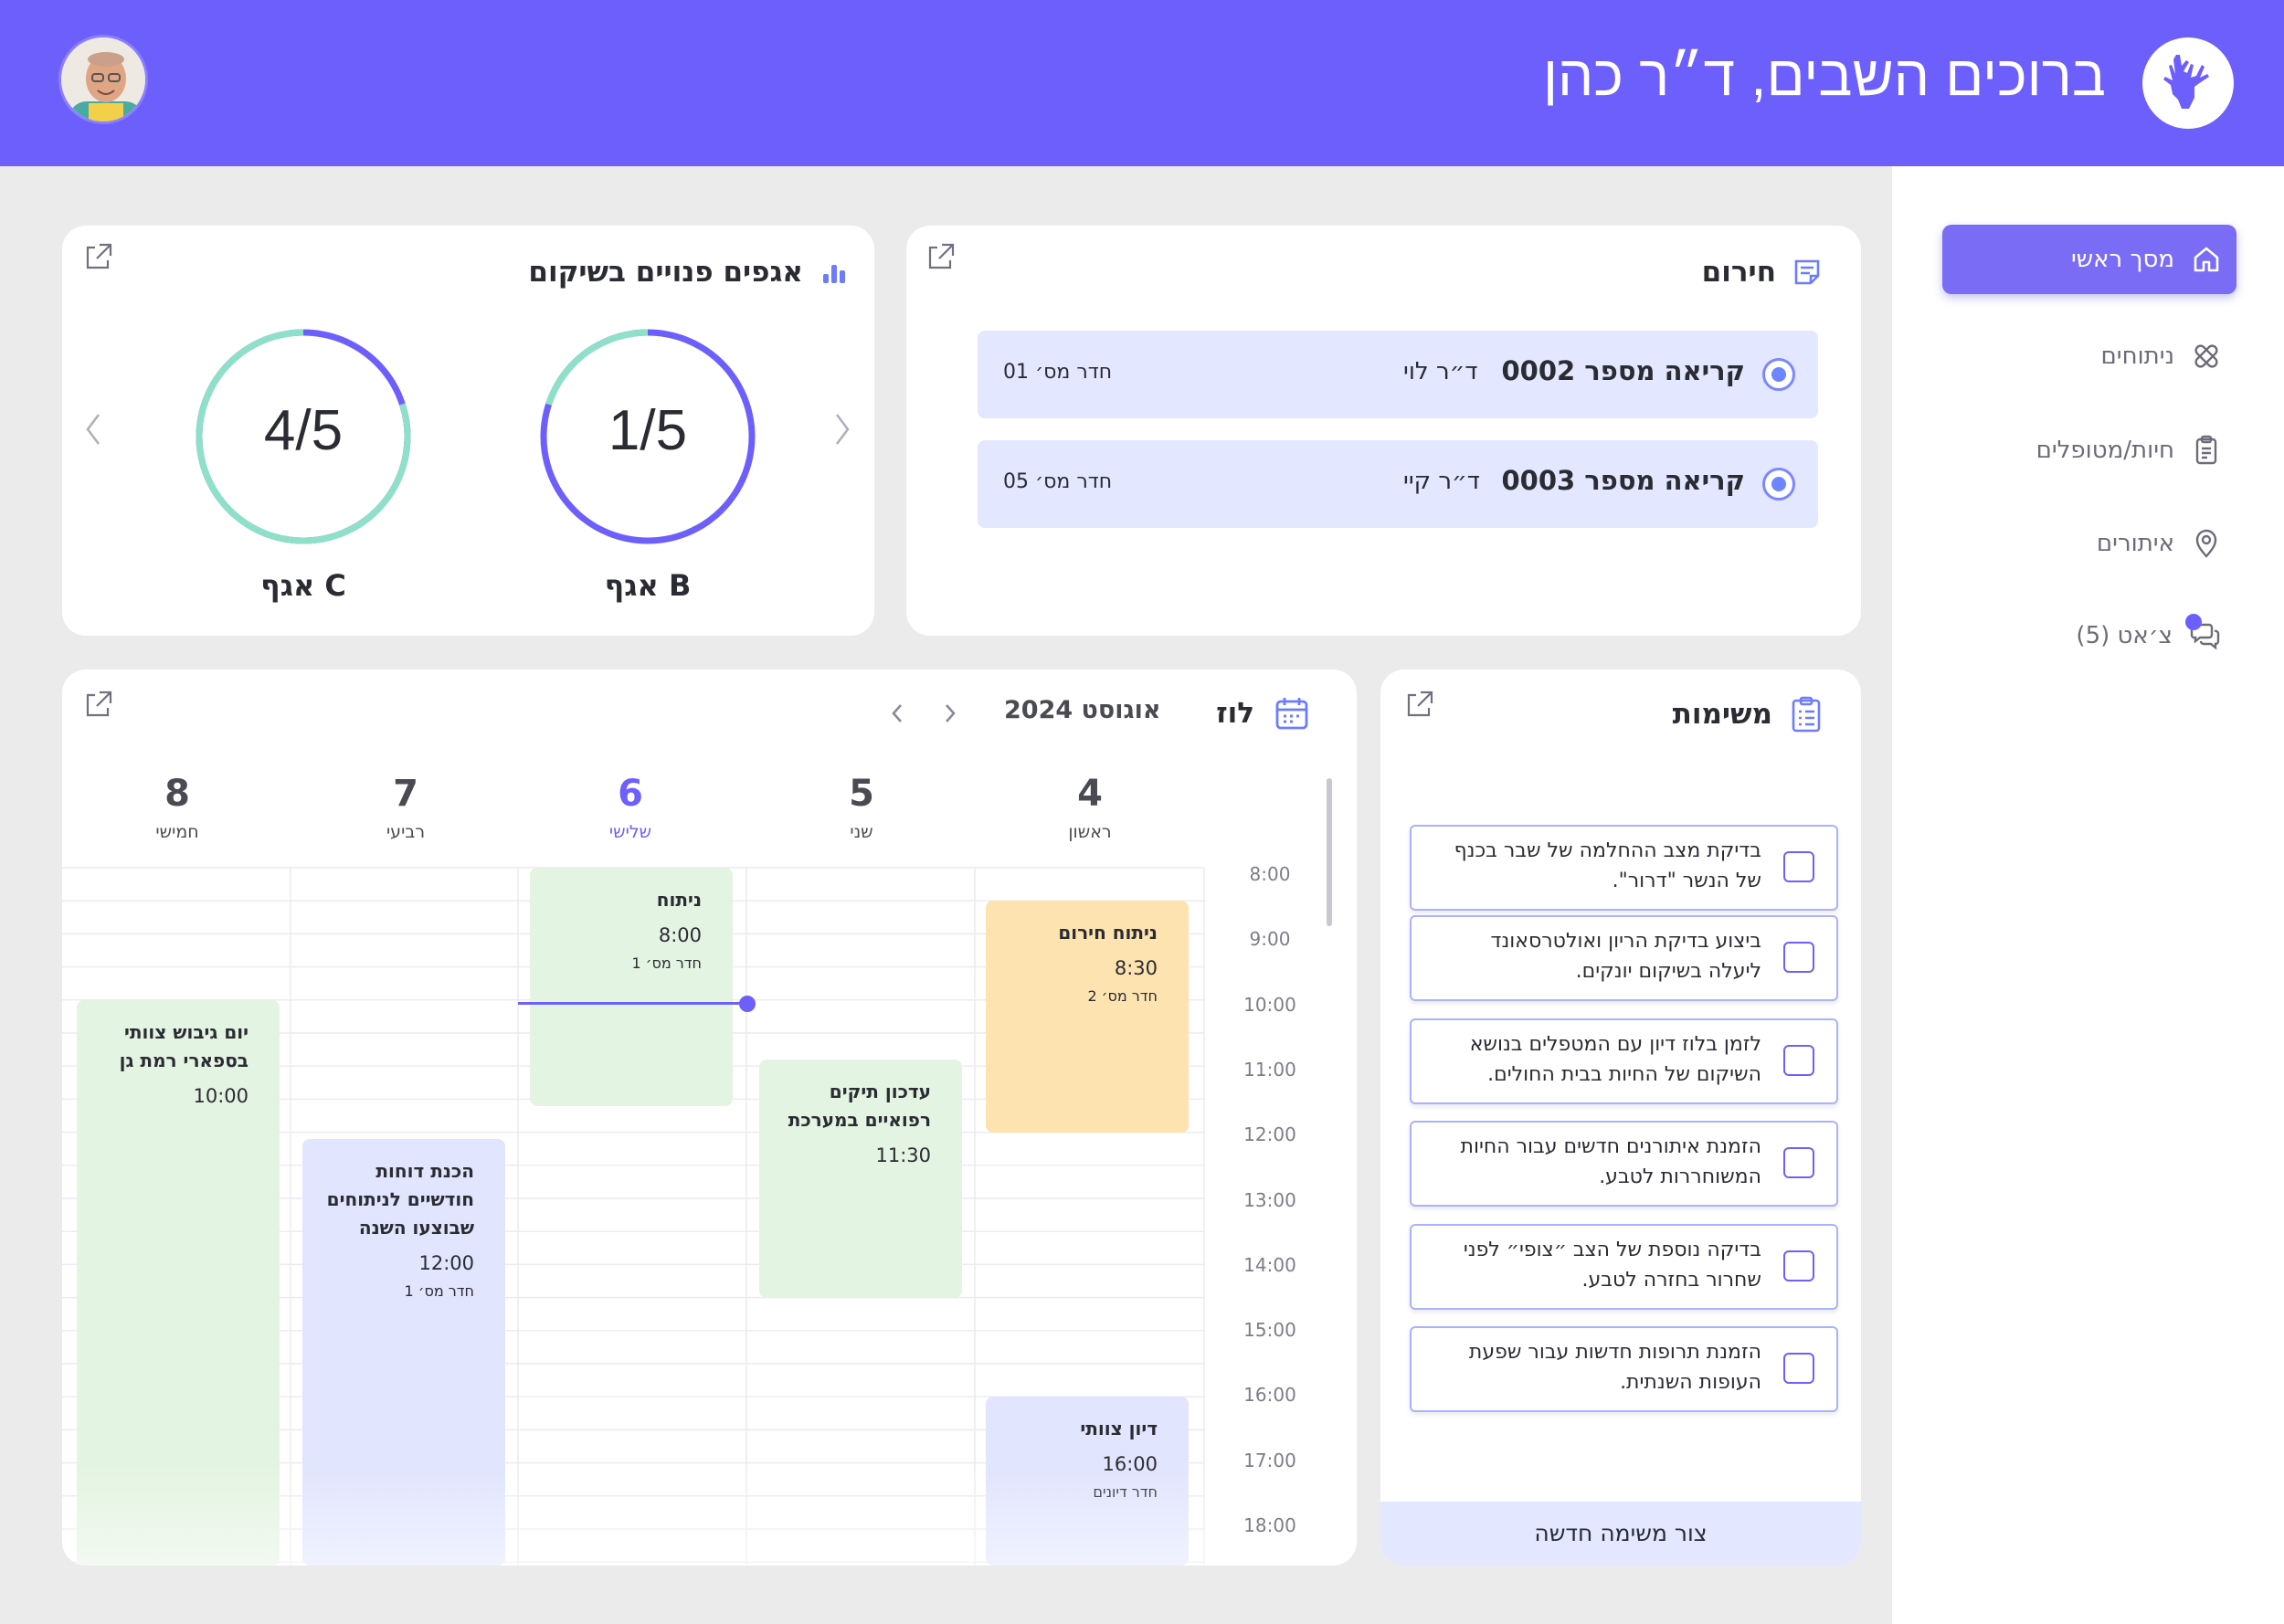  I want to click on wing-c-ring, so click(303, 436).